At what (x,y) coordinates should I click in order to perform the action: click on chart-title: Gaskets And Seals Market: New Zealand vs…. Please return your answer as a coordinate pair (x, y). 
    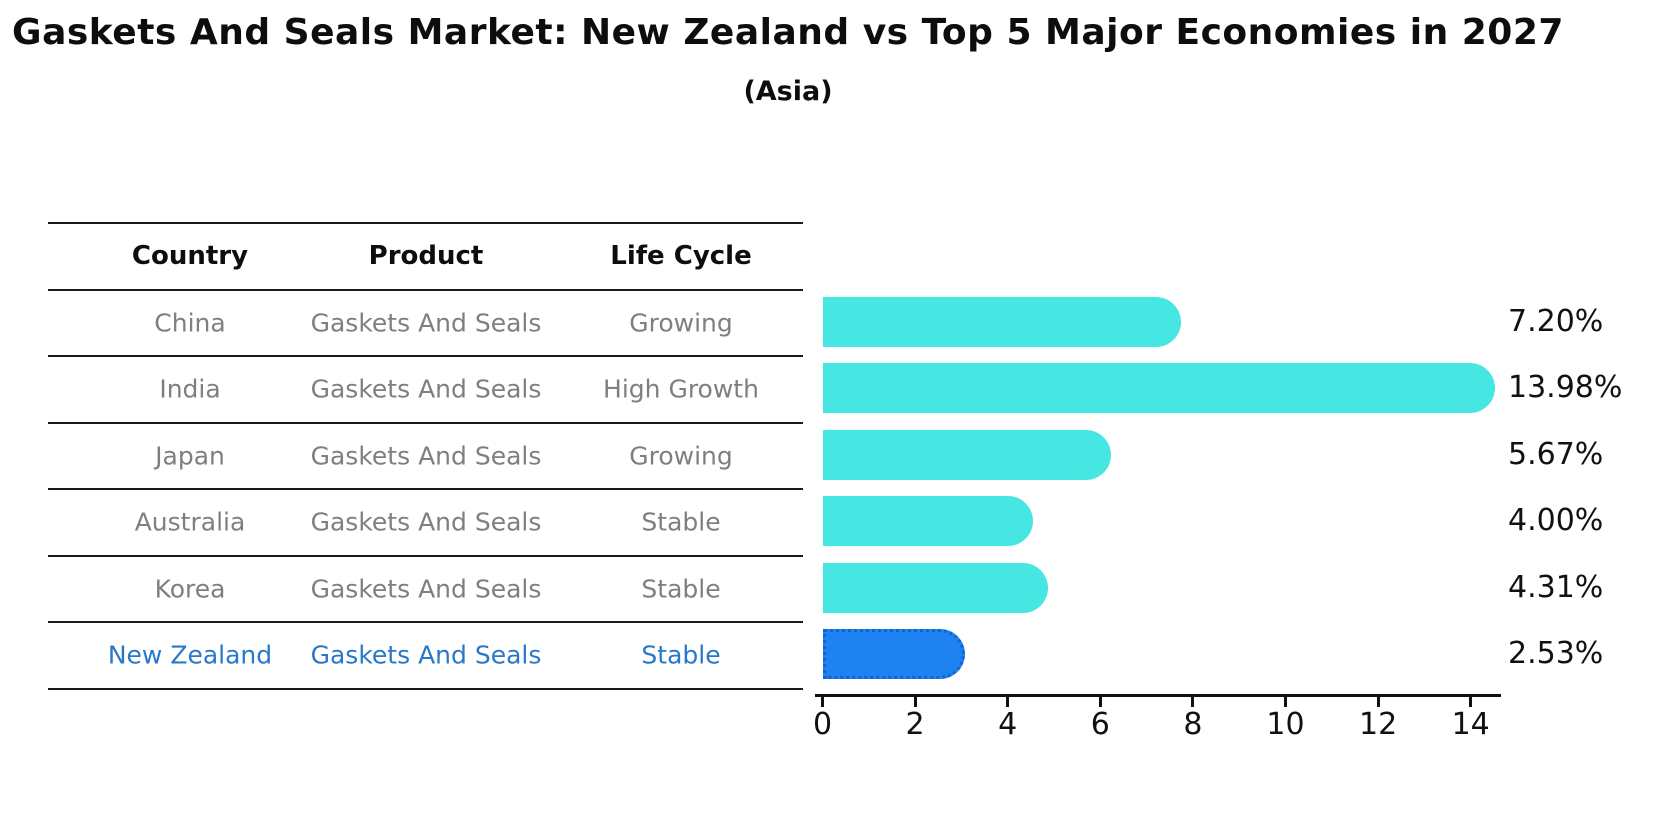
    Looking at the image, I should click on (788, 32).